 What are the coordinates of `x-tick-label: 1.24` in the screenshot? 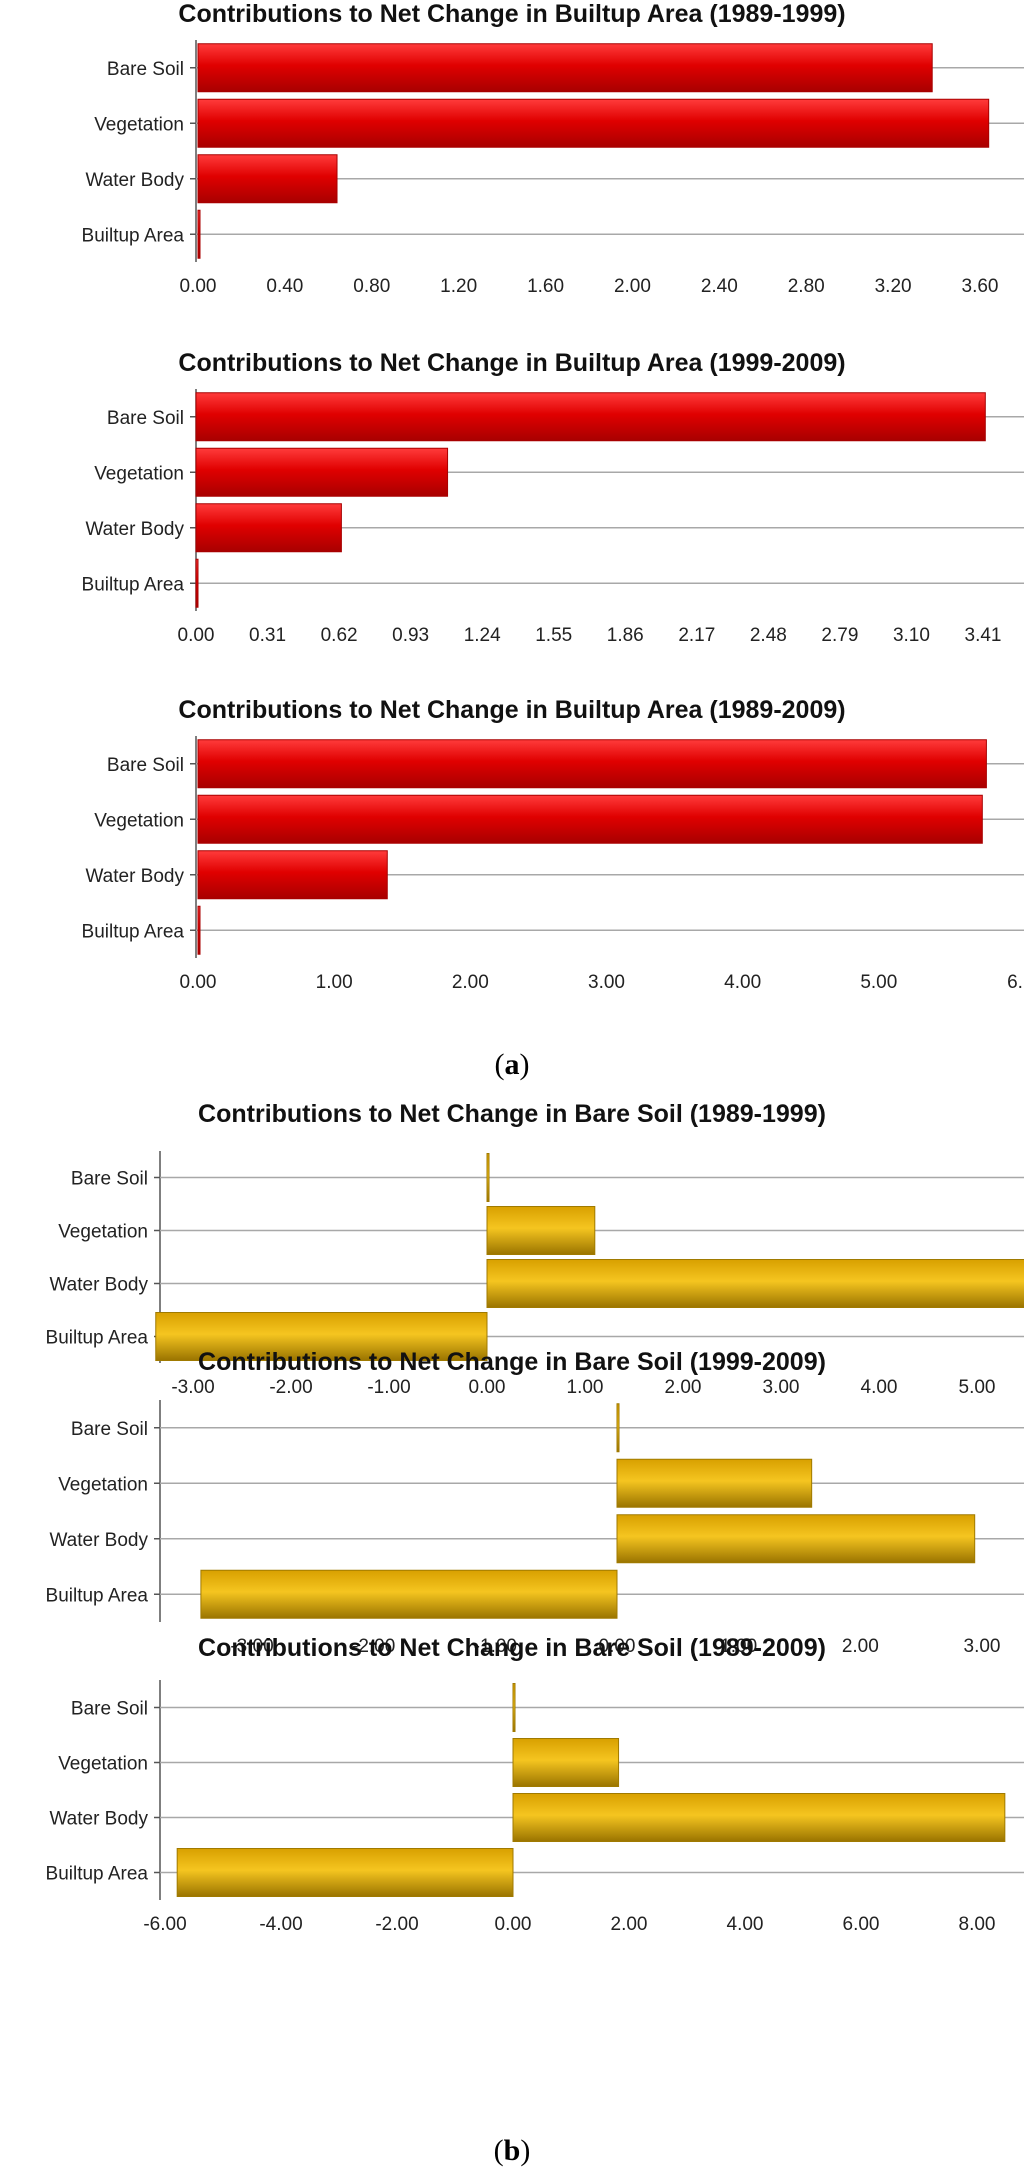 It's located at (482, 635).